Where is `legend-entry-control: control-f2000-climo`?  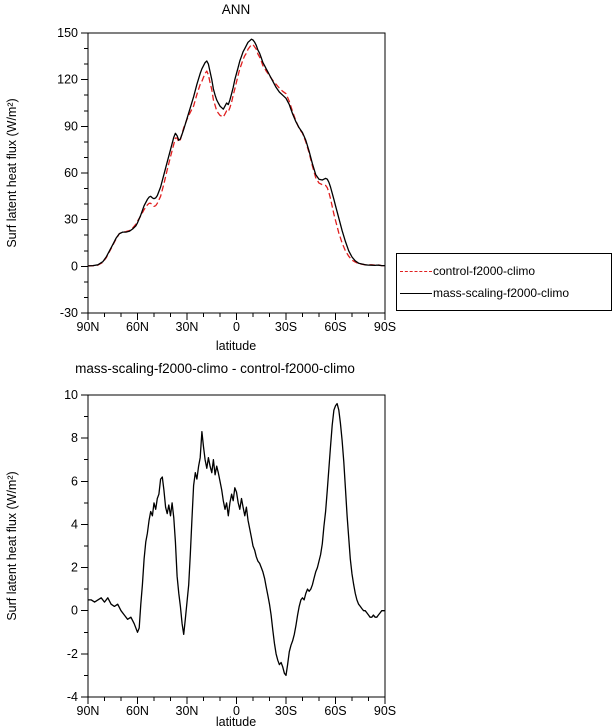
legend-entry-control: control-f2000-climo is located at coordinates (504, 271).